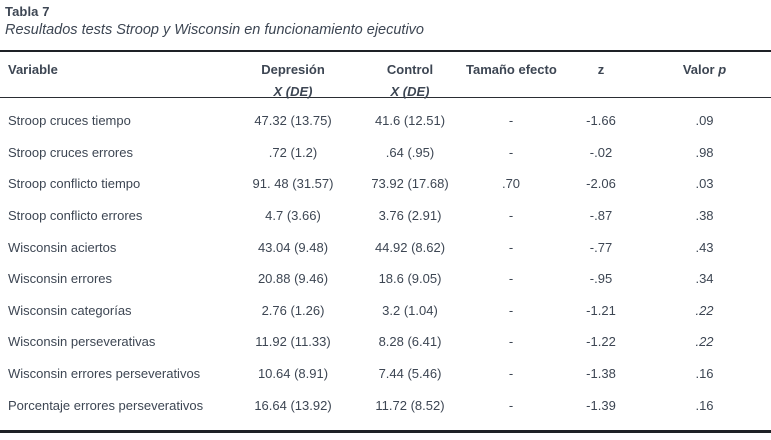 The image size is (771, 440). What do you see at coordinates (60, 279) in the screenshot?
I see `cell-variable: Wisconsin errores` at bounding box center [60, 279].